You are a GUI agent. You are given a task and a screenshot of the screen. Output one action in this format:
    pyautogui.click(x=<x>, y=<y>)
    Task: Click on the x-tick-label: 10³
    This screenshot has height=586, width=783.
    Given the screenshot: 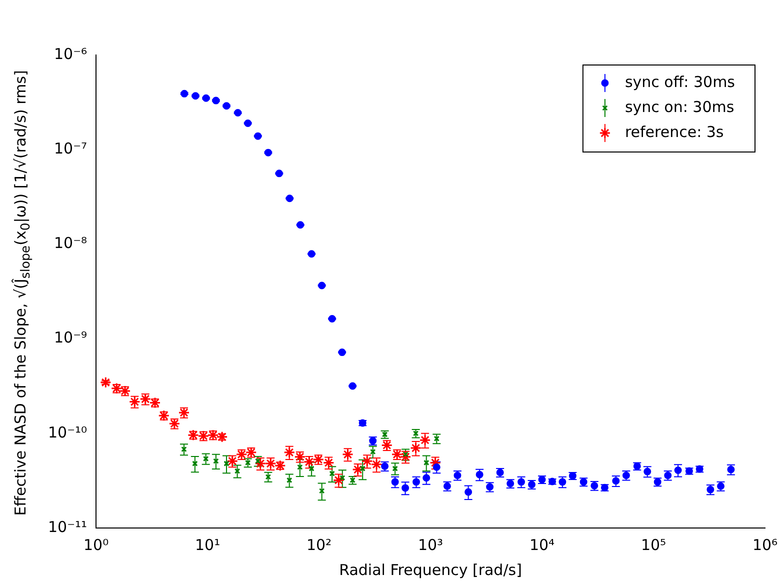 What is the action you would take?
    pyautogui.click(x=431, y=545)
    